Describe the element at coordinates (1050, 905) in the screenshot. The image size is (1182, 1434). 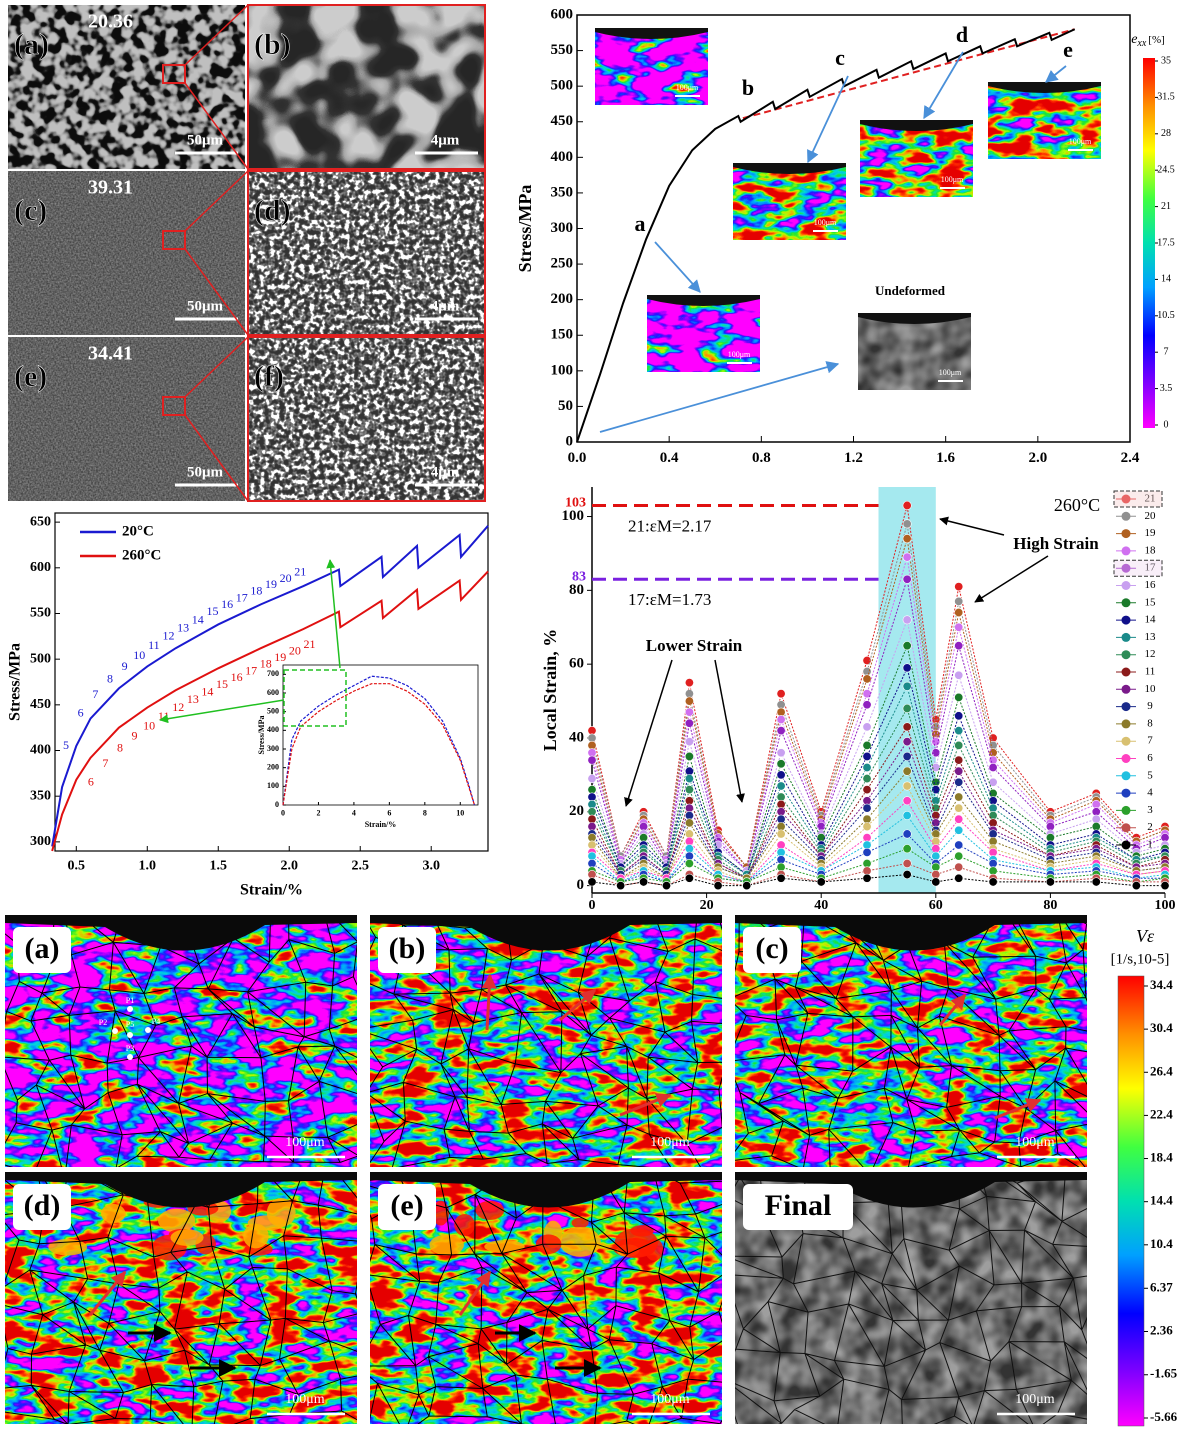
I see `x-tick-label: 80` at that location.